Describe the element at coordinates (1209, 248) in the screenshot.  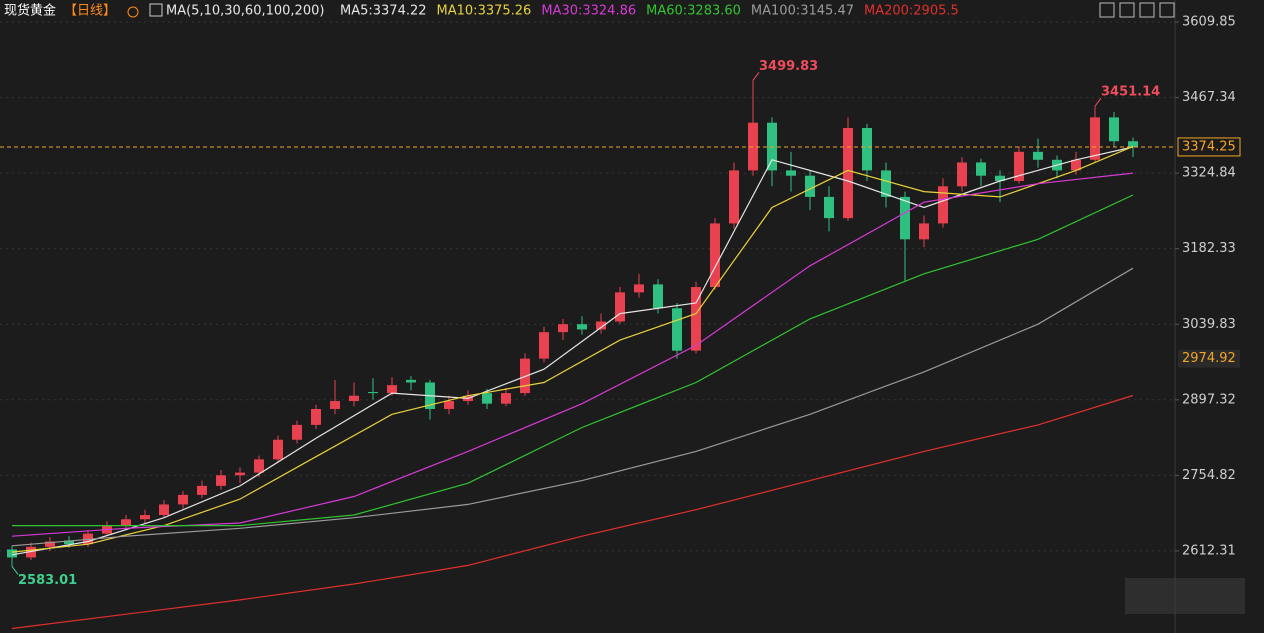
I see `y-tick-label: 3182.33` at that location.